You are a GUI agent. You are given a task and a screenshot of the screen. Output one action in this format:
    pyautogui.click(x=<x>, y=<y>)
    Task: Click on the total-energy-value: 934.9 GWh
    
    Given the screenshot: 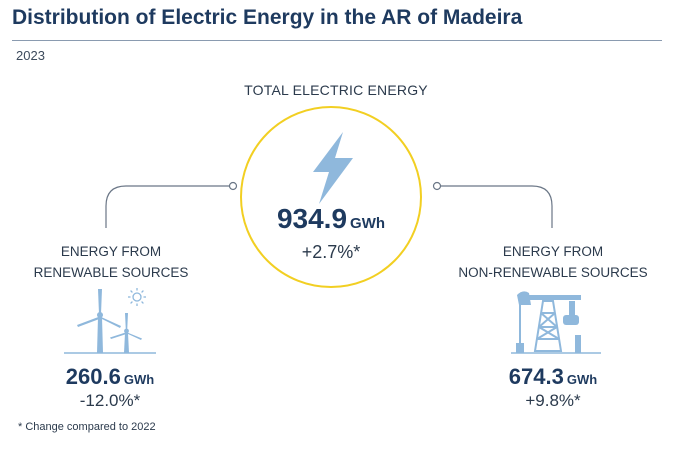 What is the action you would take?
    pyautogui.click(x=331, y=219)
    